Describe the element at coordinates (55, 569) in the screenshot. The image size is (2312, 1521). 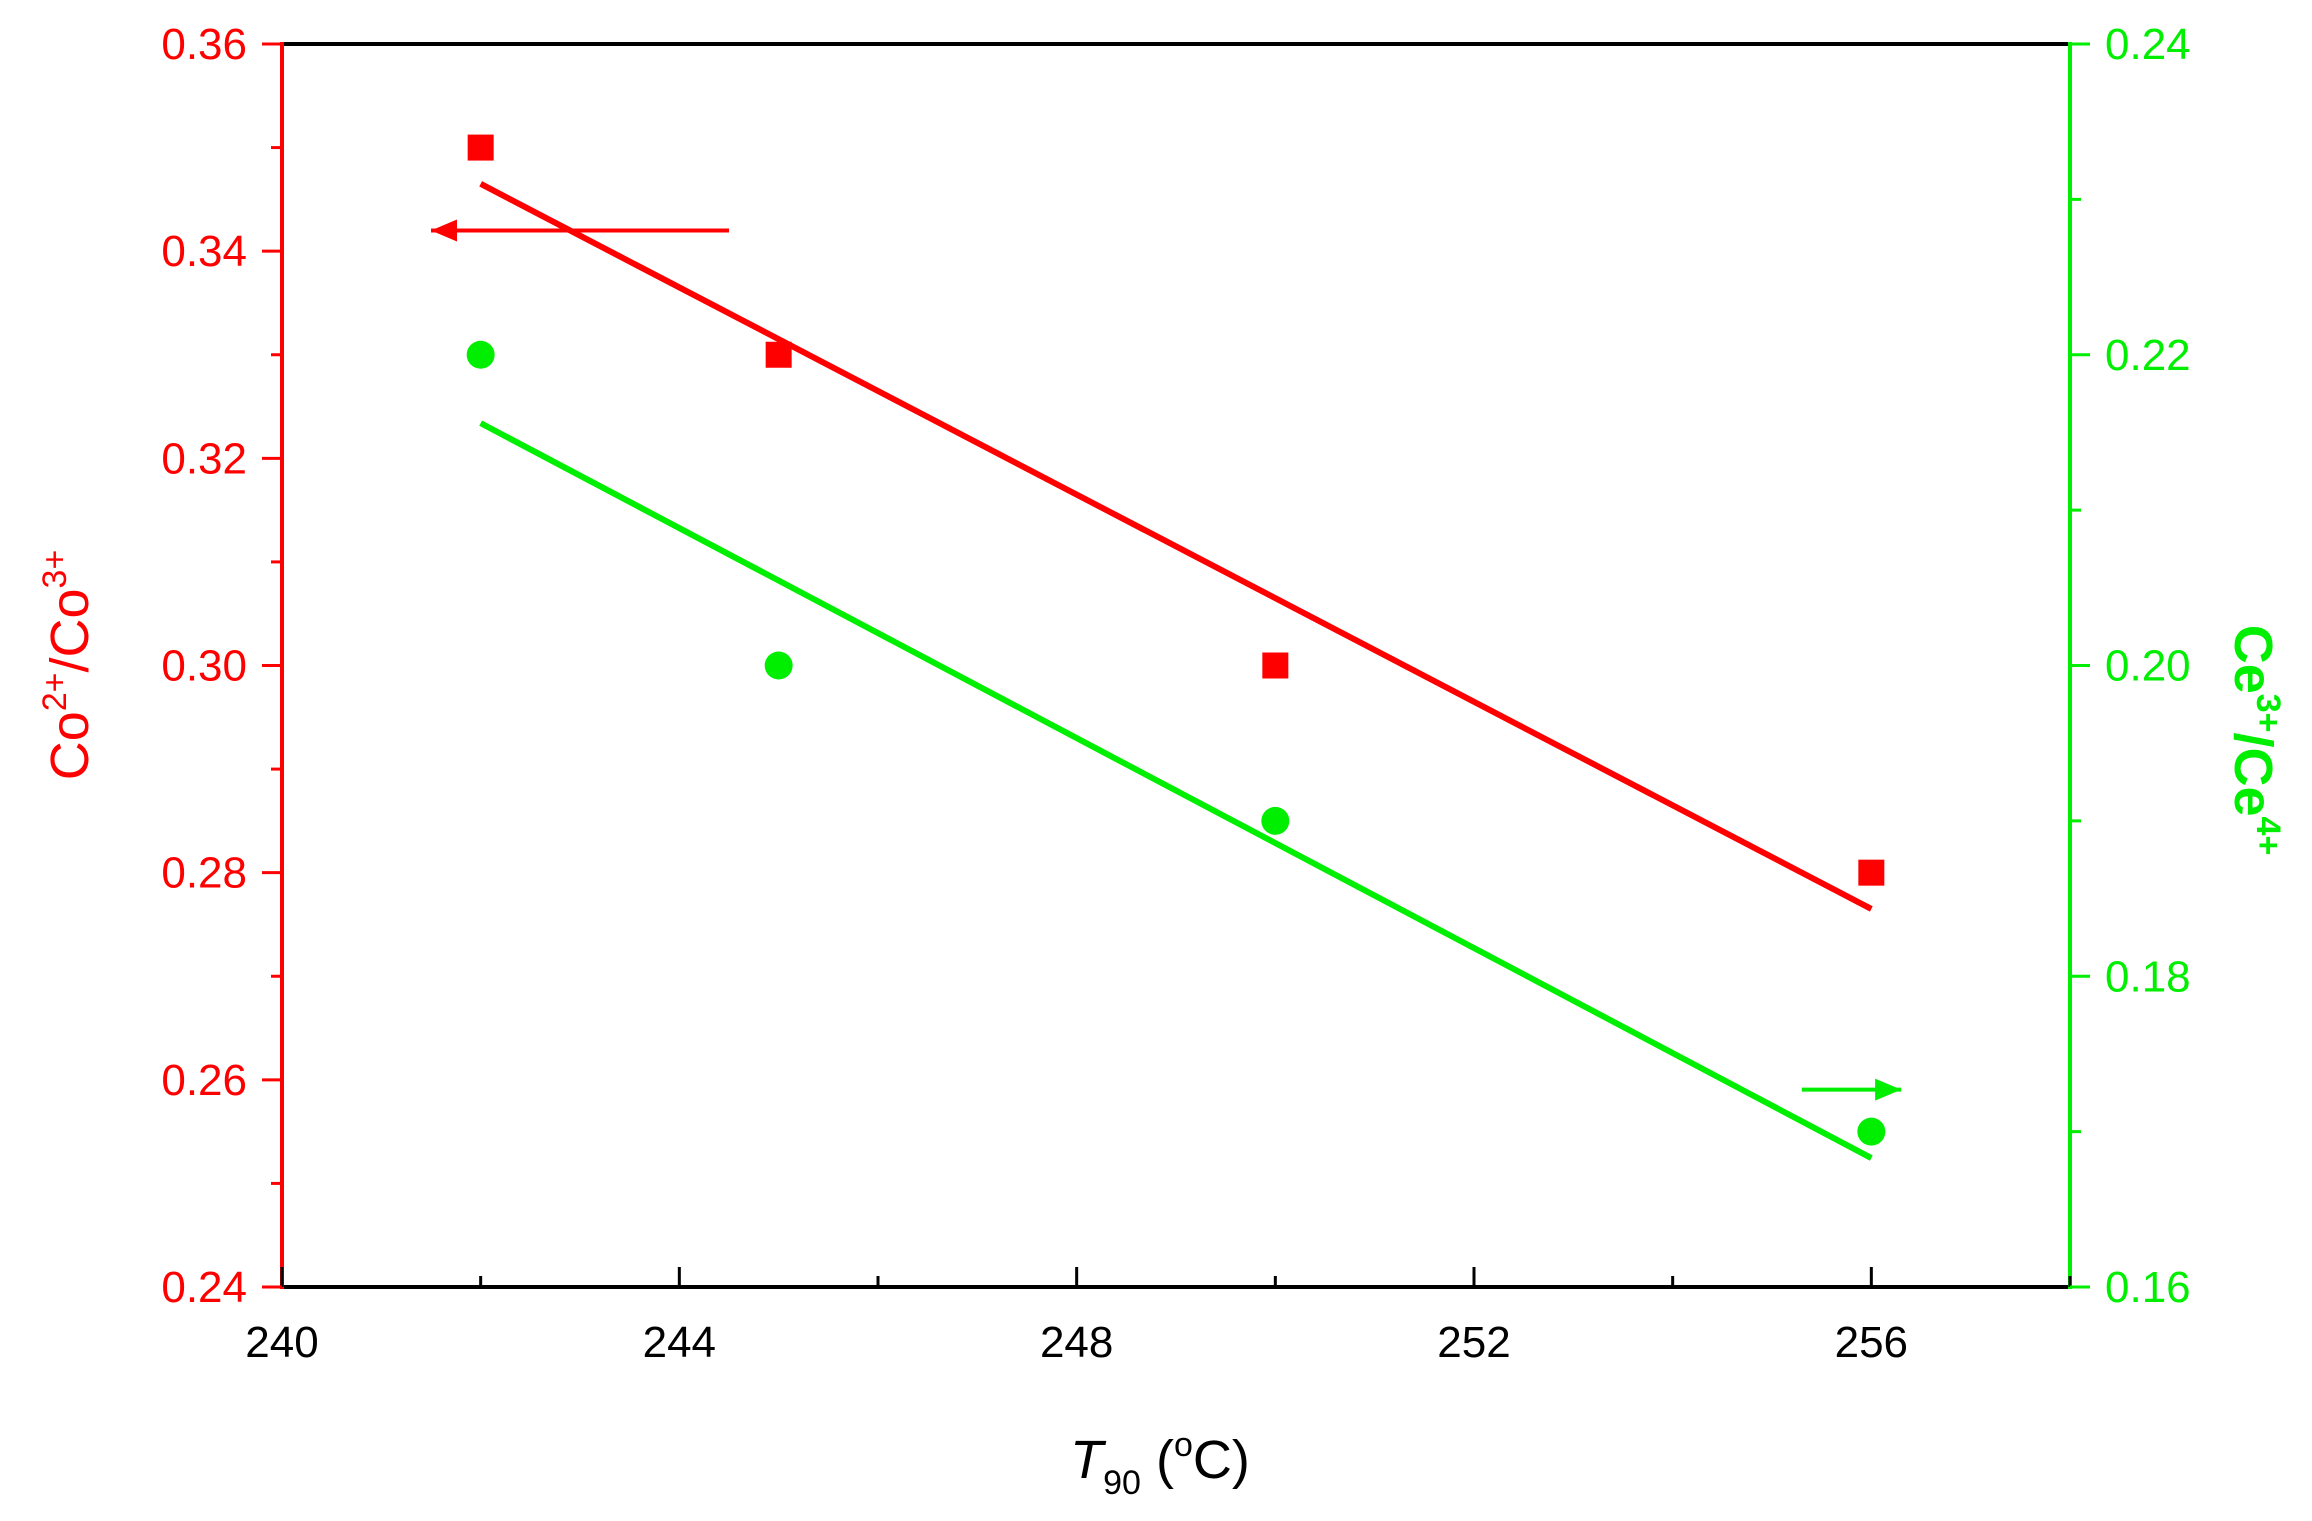
I see `y-left-title-sup2: 3+` at that location.